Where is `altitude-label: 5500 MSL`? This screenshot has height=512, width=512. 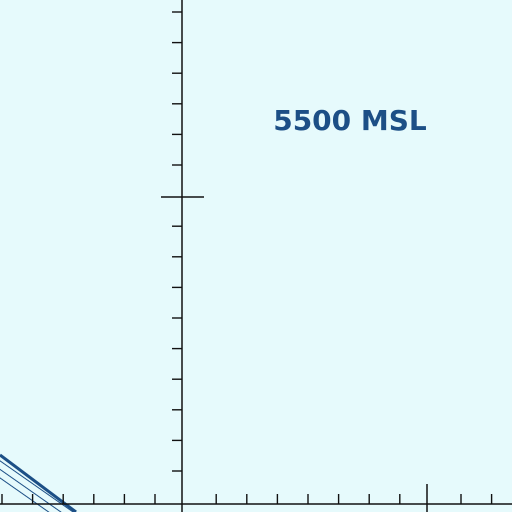 altitude-label: 5500 MSL is located at coordinates (350, 120).